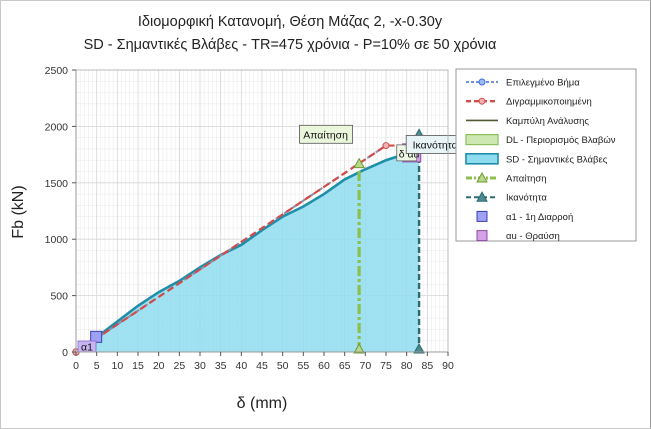 The image size is (651, 429). Describe the element at coordinates (57, 127) in the screenshot. I see `y-tick-label: 2000` at that location.